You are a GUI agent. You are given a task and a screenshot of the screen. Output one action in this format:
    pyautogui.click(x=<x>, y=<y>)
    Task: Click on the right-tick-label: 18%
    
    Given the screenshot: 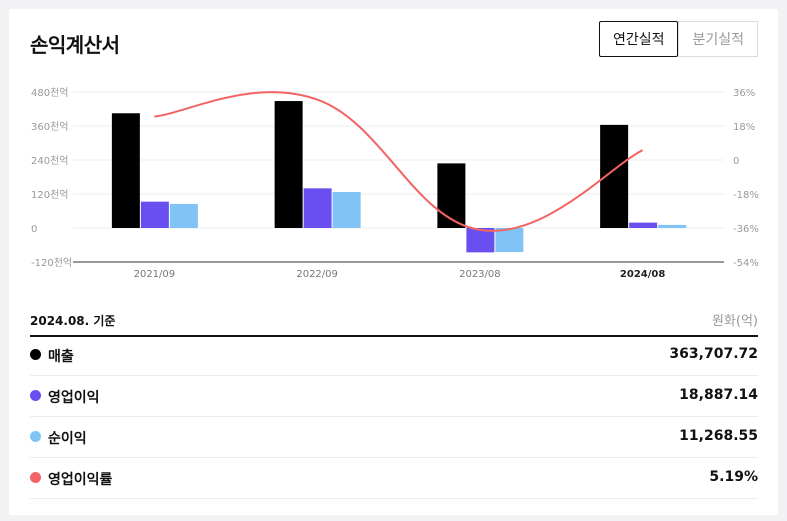 What is the action you would take?
    pyautogui.click(x=744, y=127)
    